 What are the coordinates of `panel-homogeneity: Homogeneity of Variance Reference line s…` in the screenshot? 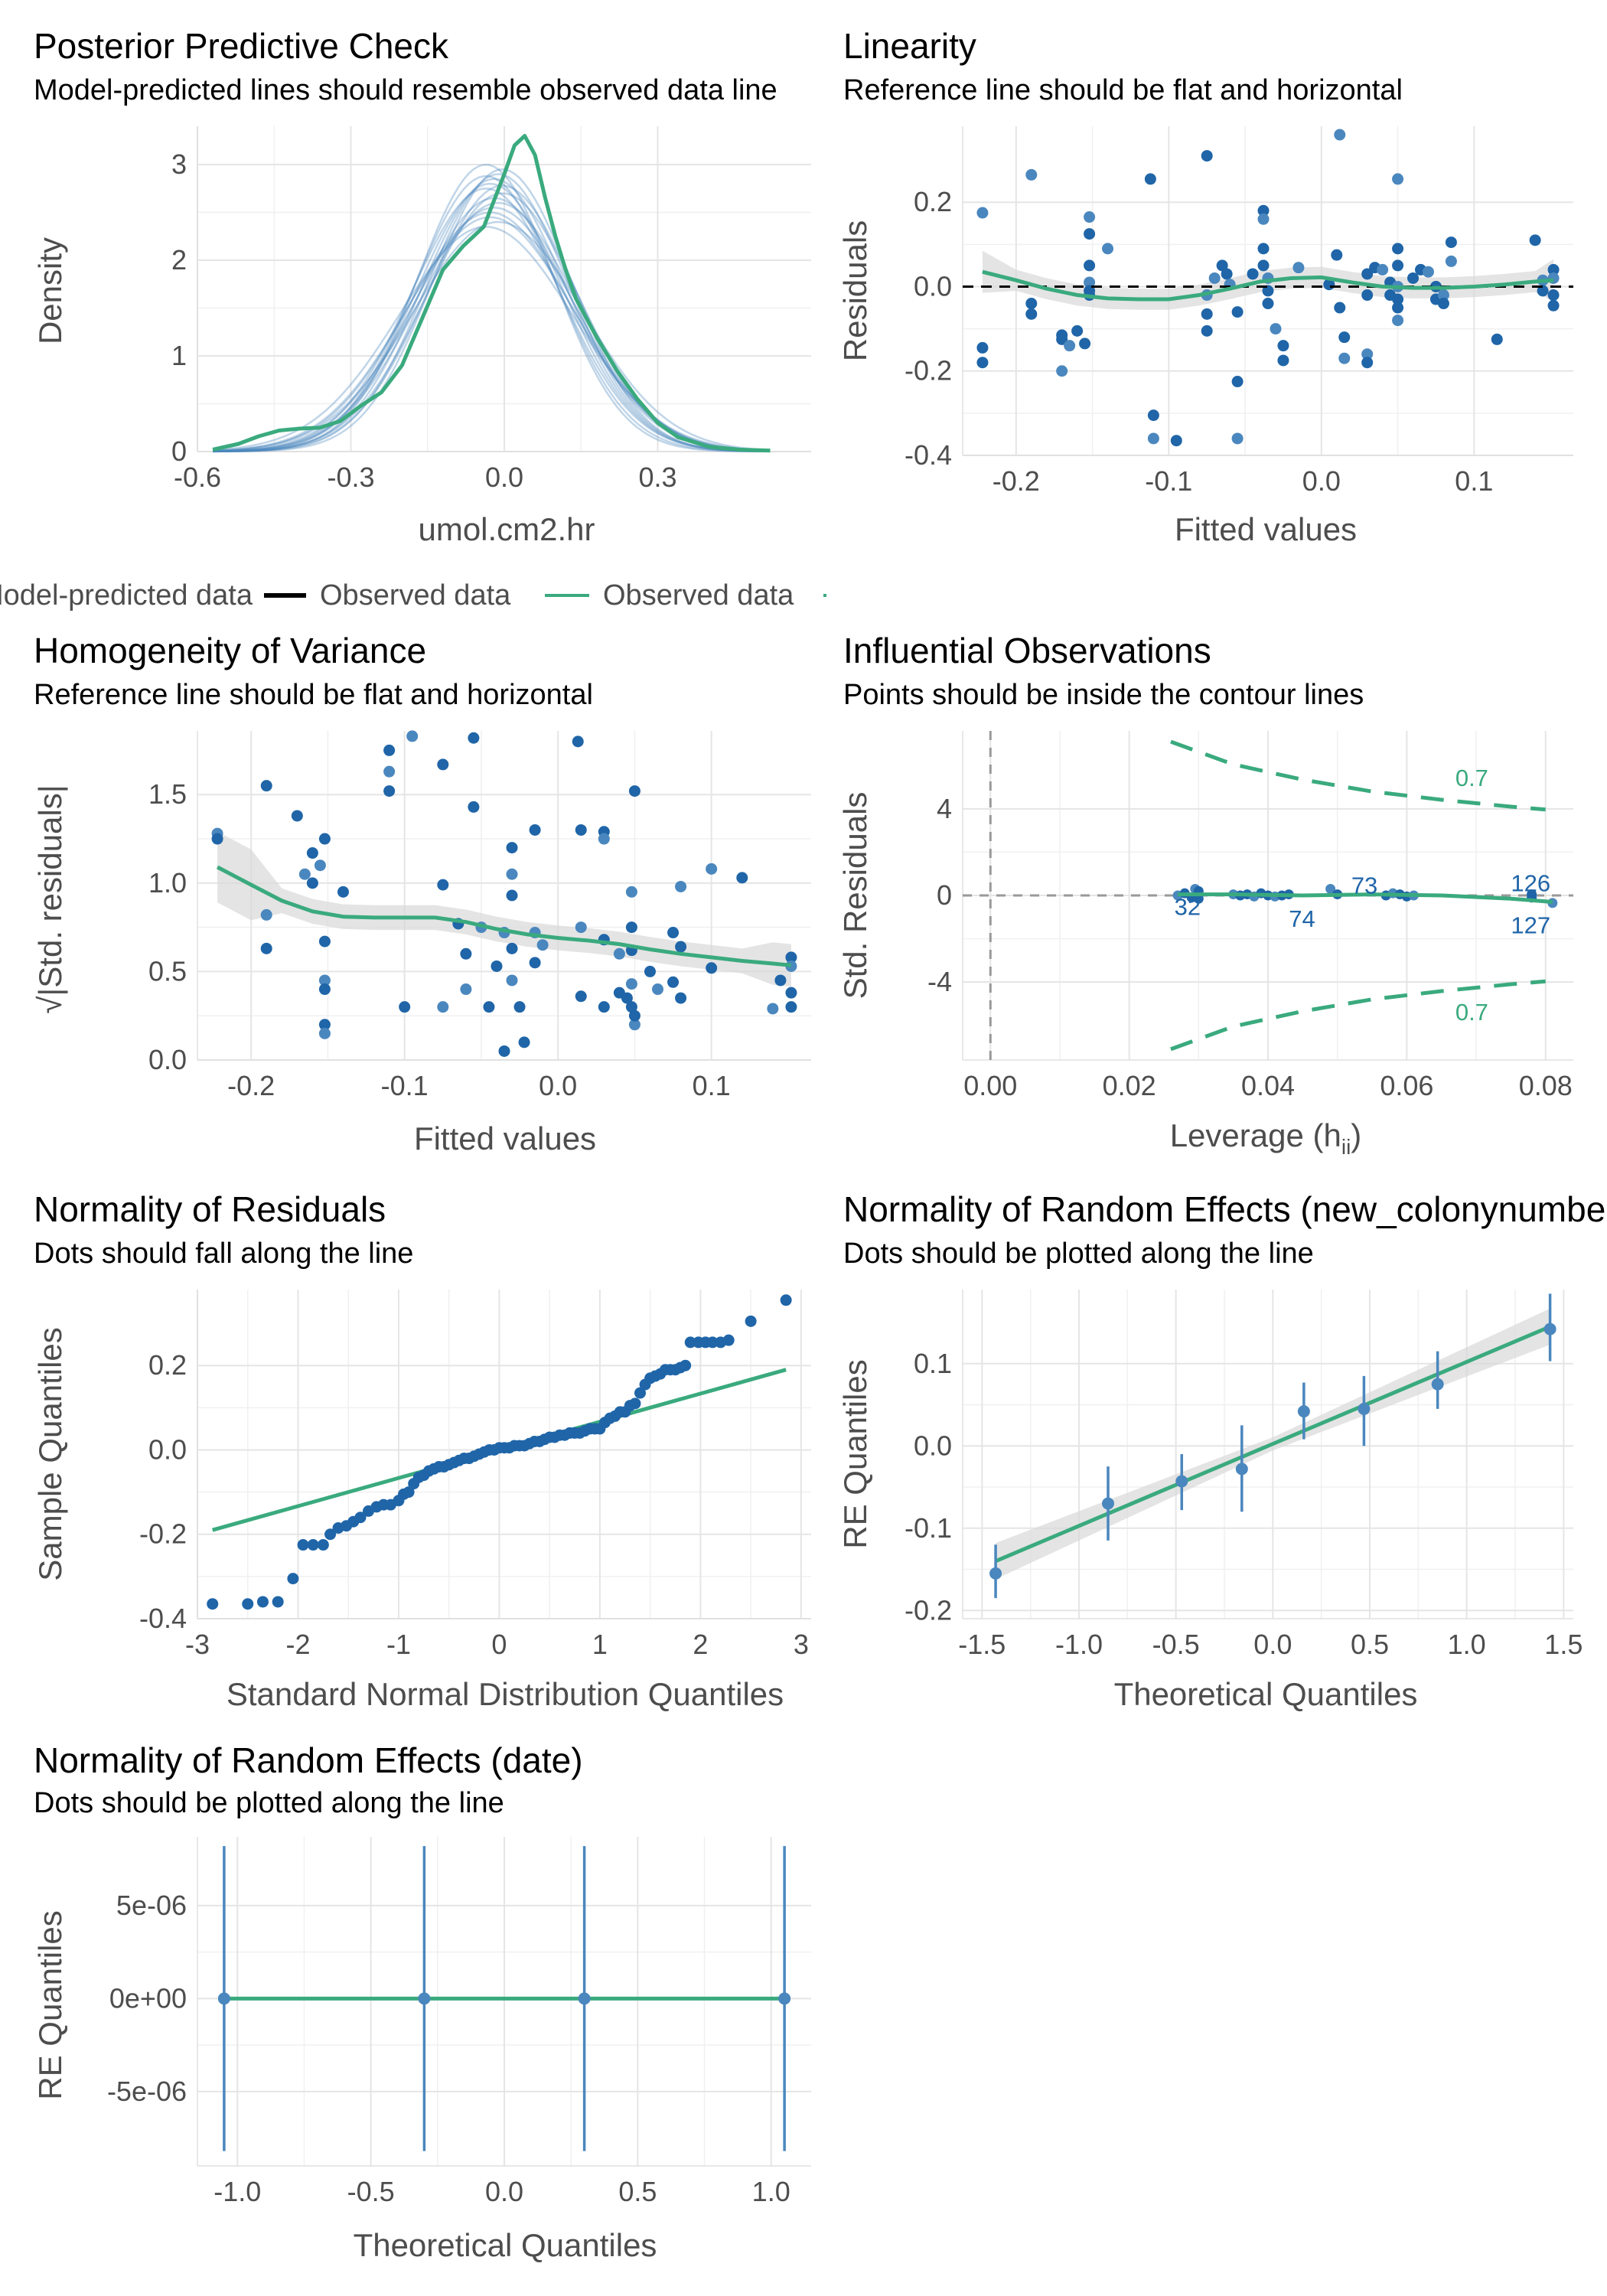 It's located at (422, 893).